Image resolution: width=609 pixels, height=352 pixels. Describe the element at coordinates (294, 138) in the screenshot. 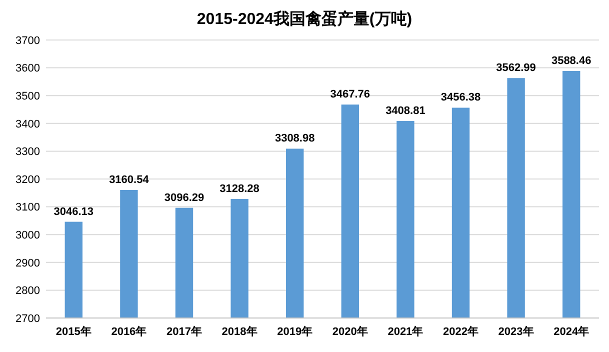

I see `data-label: 3308.98` at that location.